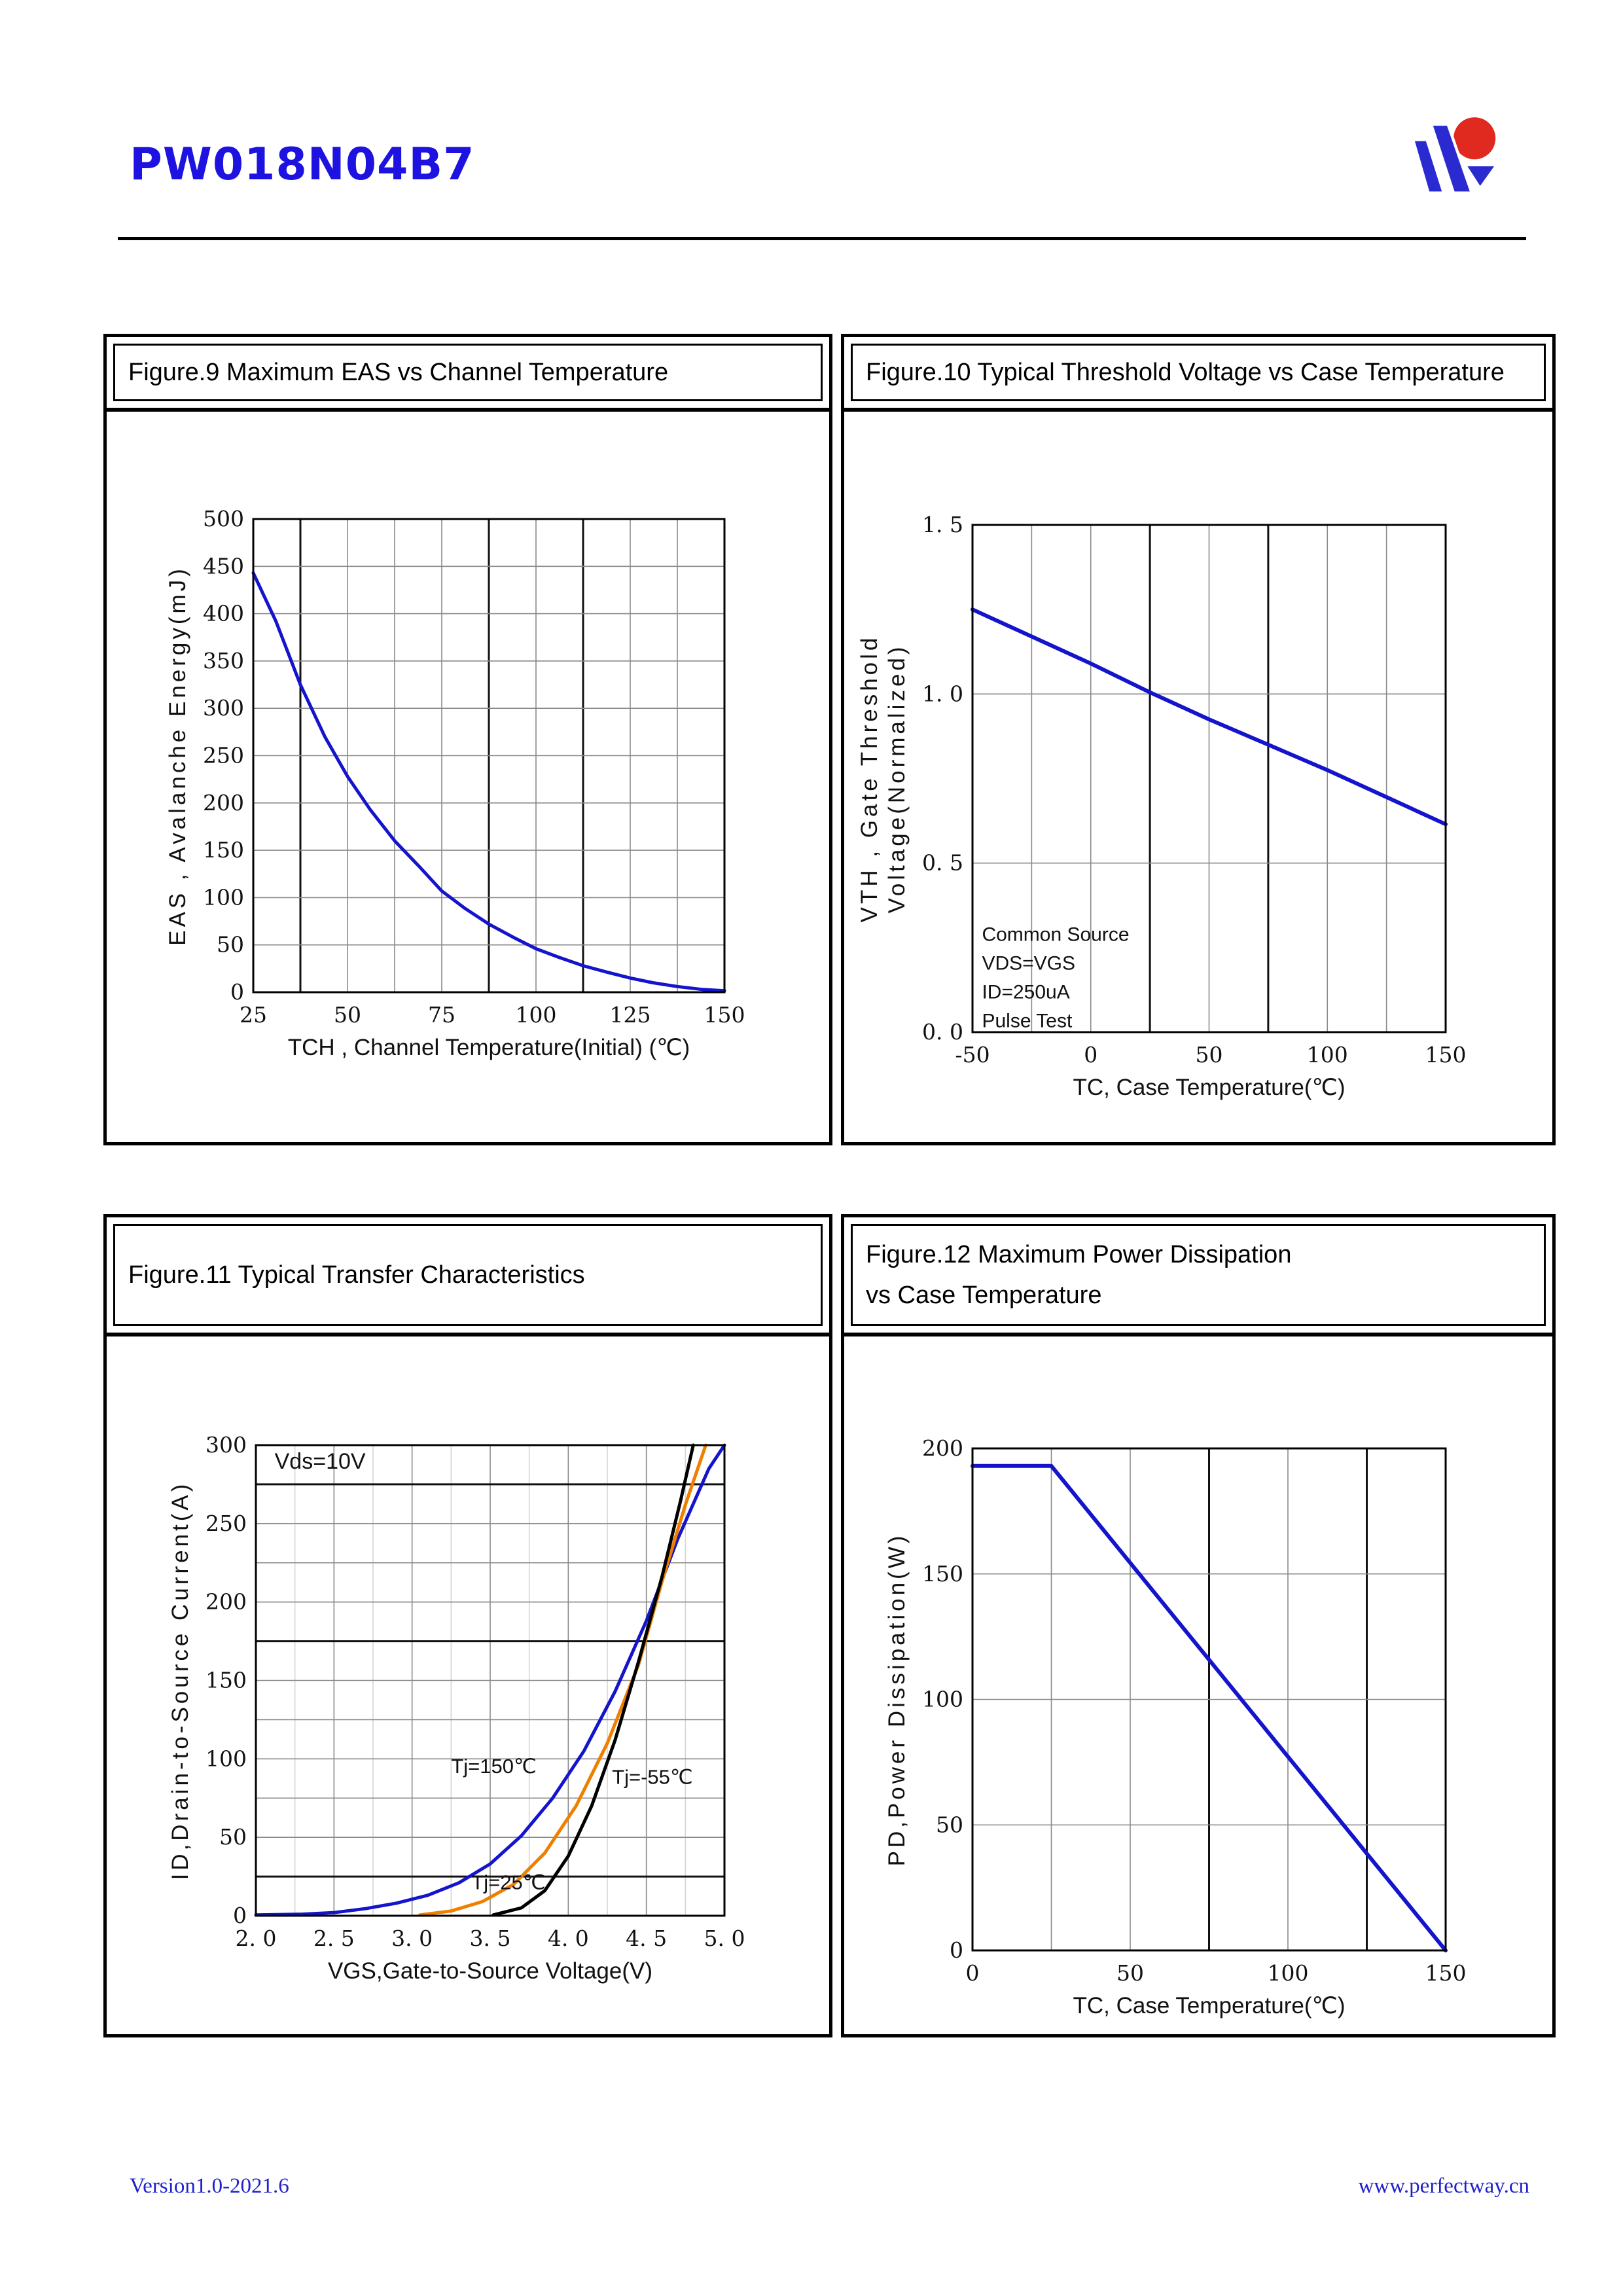 This screenshot has height=2296, width=1623. Describe the element at coordinates (1055, 935) in the screenshot. I see `svg-text: Common Source` at that location.